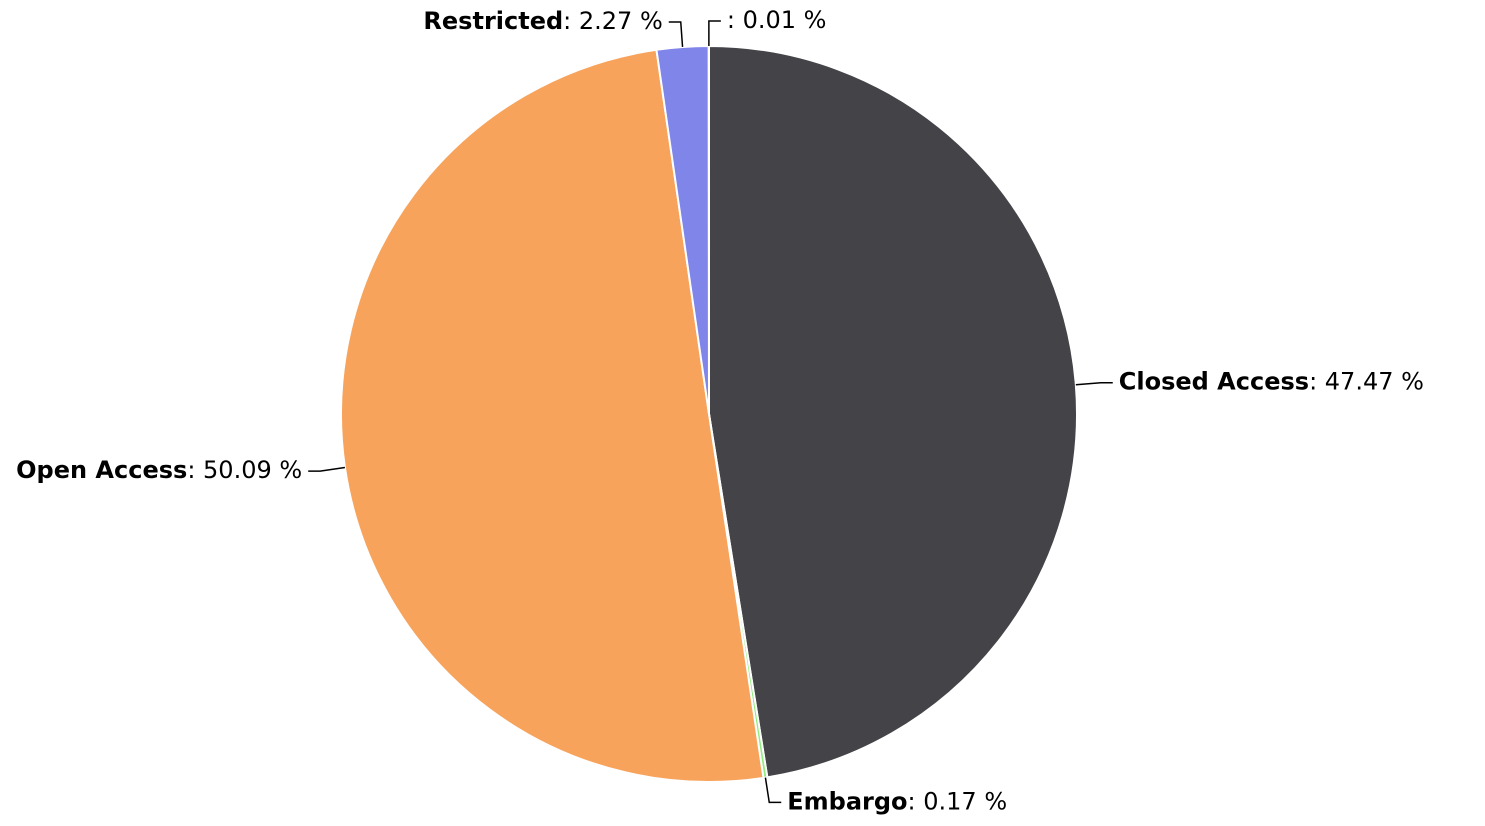 The width and height of the screenshot is (1485, 826). Describe the element at coordinates (101, 470) in the screenshot. I see `label-name: Open Access` at that location.